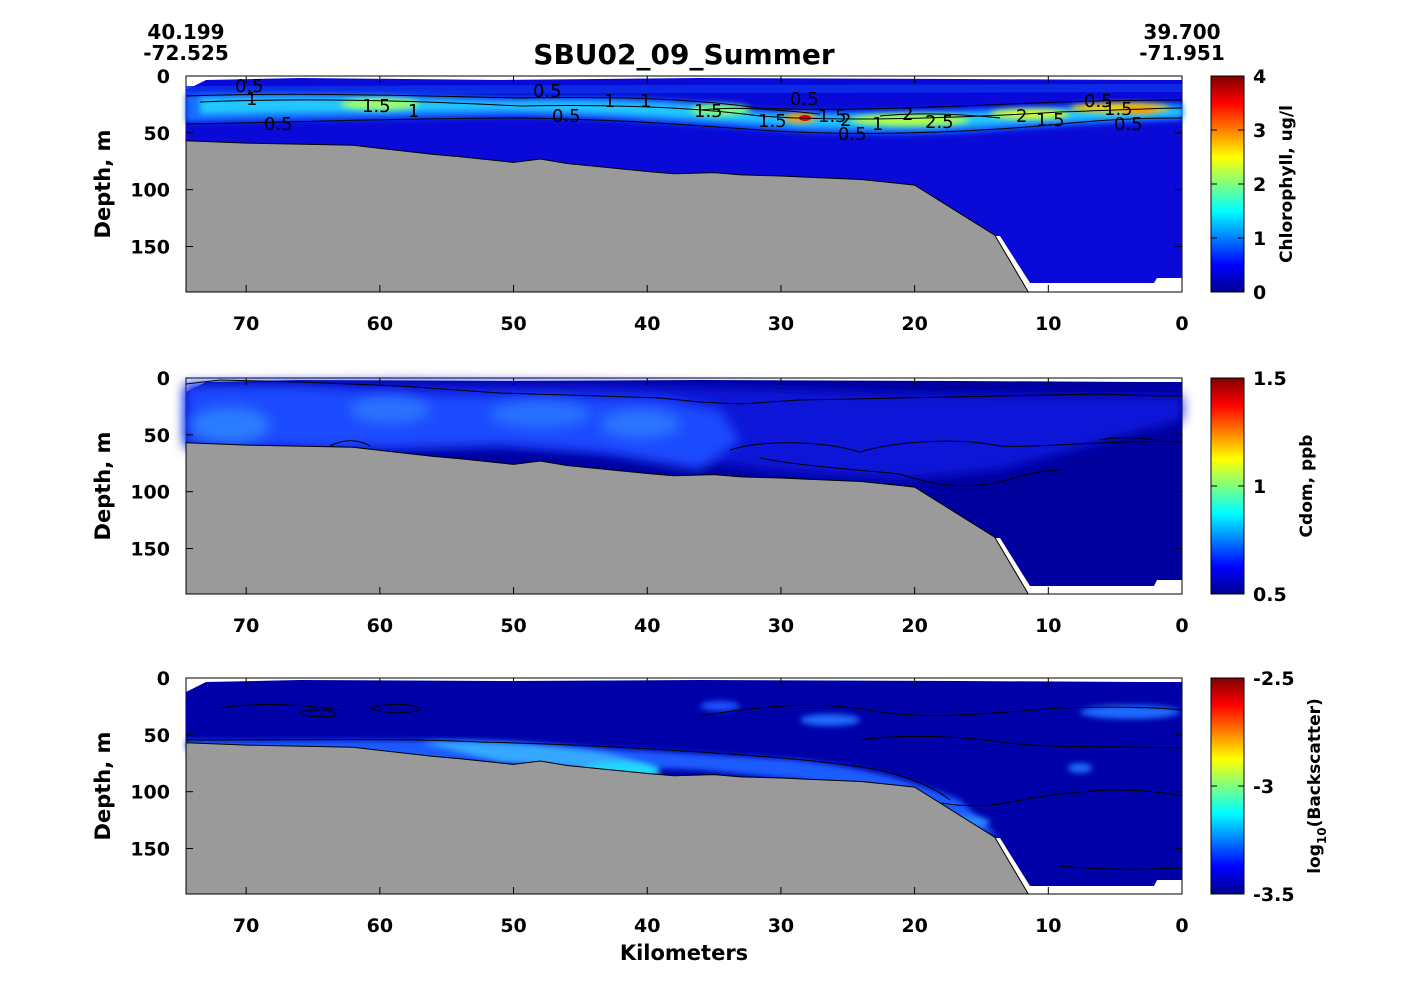 The image size is (1422, 1005). I want to click on colorbar-ticks: 0 1 2 3 4, so click(1238, 185).